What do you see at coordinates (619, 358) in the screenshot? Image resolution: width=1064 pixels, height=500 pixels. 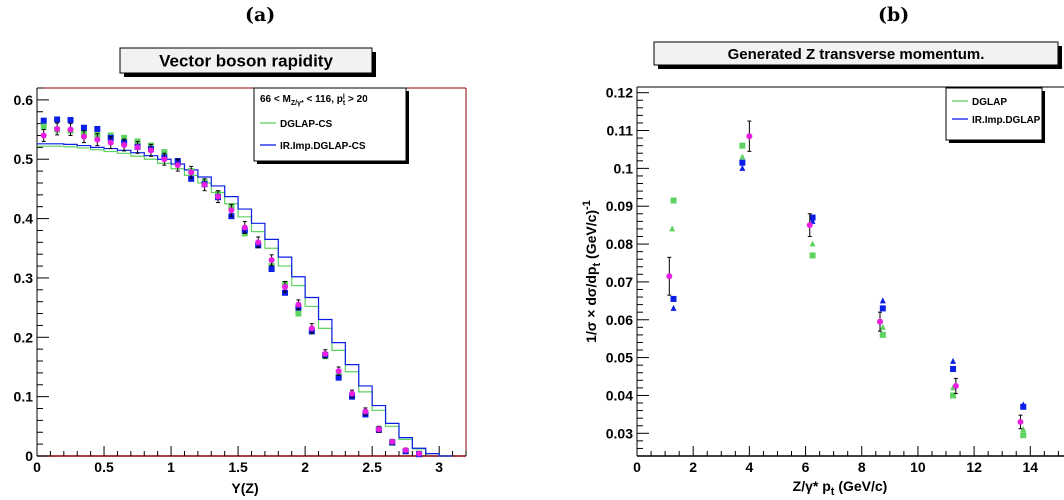 I see `y-tick-label: 0.05` at bounding box center [619, 358].